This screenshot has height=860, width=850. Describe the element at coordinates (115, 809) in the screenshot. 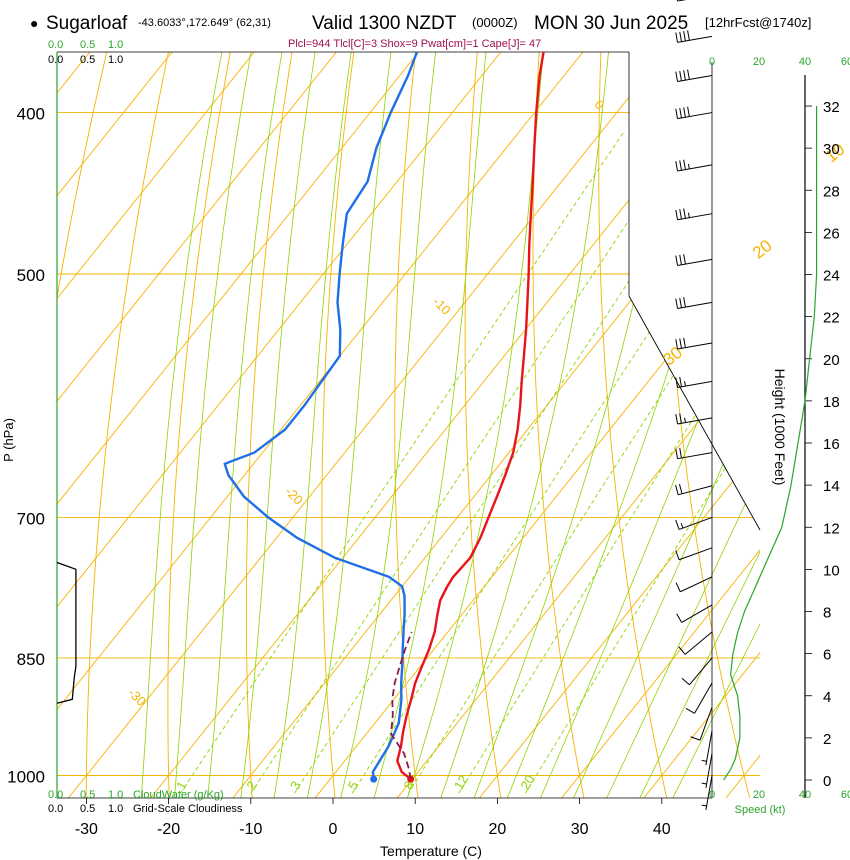

I see `cloudiness-tick-bottom: 1.0` at that location.